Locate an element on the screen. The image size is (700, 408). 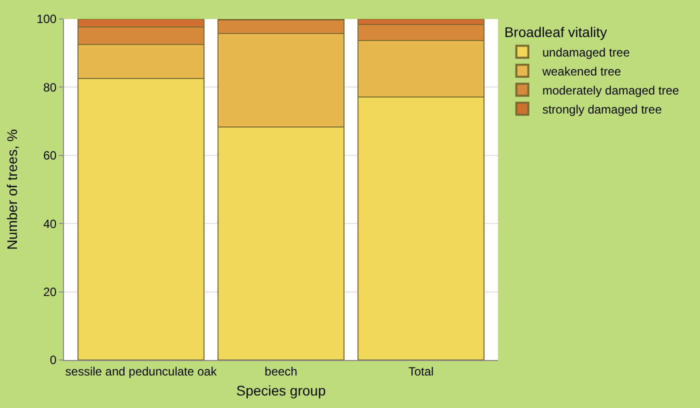
x-tick-label: Total is located at coordinates (421, 371).